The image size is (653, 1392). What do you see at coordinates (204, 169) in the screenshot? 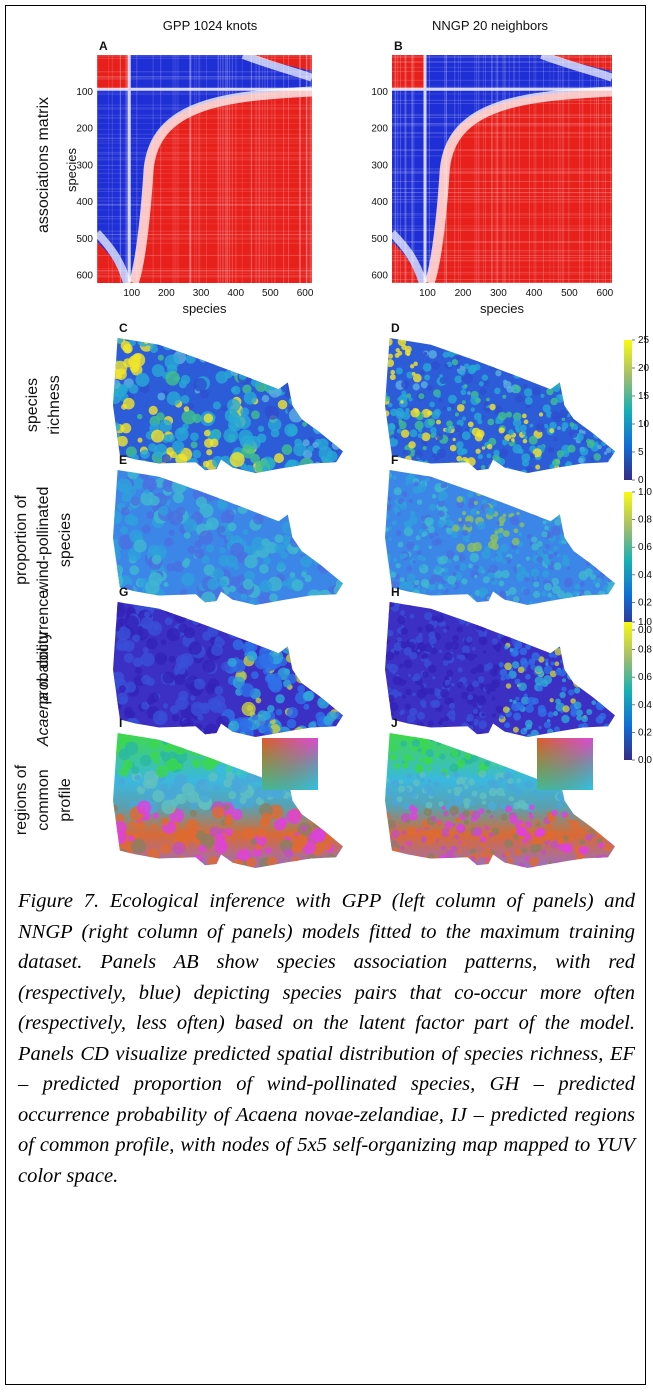
I see `association-matrix` at bounding box center [204, 169].